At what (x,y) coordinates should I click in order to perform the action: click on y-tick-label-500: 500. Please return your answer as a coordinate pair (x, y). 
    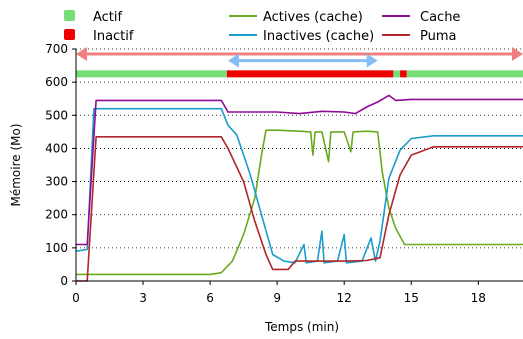
    Looking at the image, I should click on (56, 115).